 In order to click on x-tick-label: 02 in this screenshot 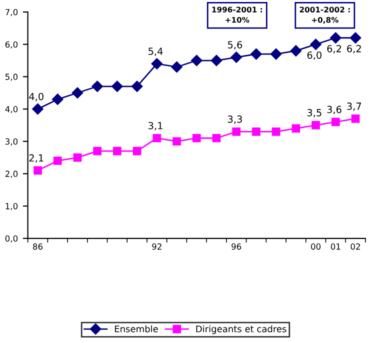, I will do `click(355, 246)`.